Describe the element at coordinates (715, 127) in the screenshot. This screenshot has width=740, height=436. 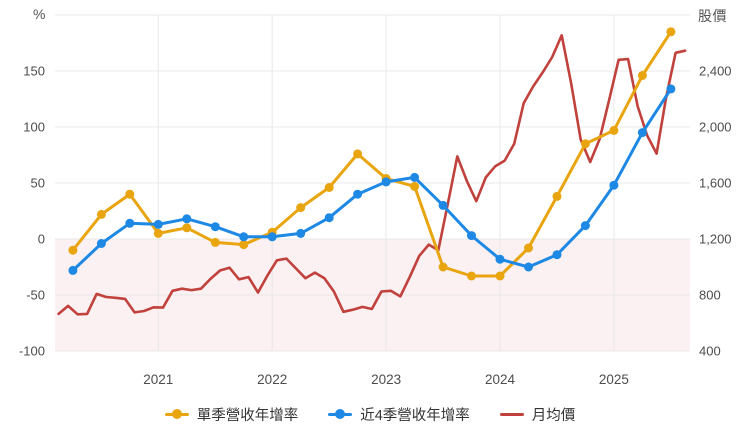
I see `right-axis-tick-label: 2,000` at that location.